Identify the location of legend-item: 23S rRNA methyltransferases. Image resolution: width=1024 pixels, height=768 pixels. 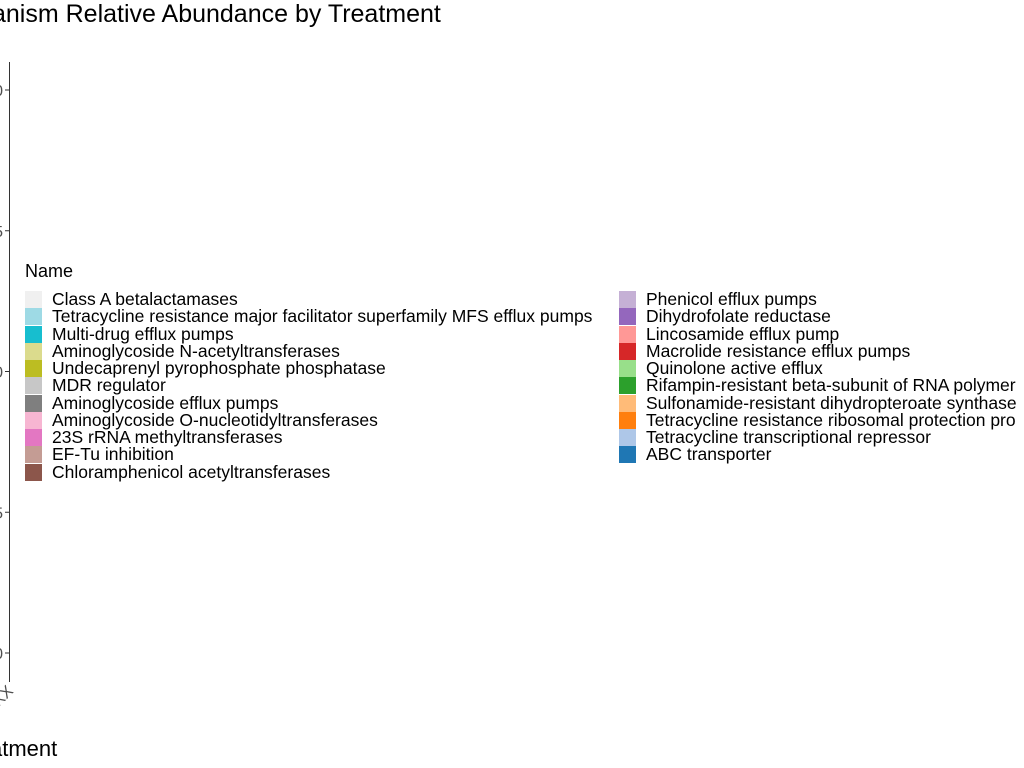
(154, 437).